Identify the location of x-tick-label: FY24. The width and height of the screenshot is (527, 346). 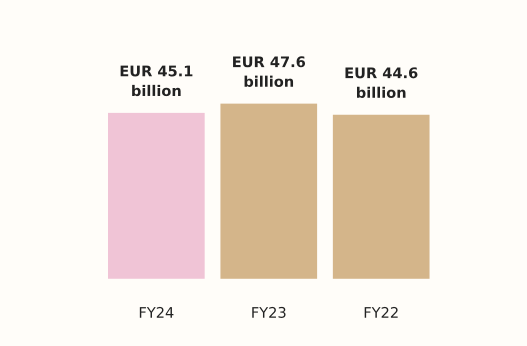
(157, 312).